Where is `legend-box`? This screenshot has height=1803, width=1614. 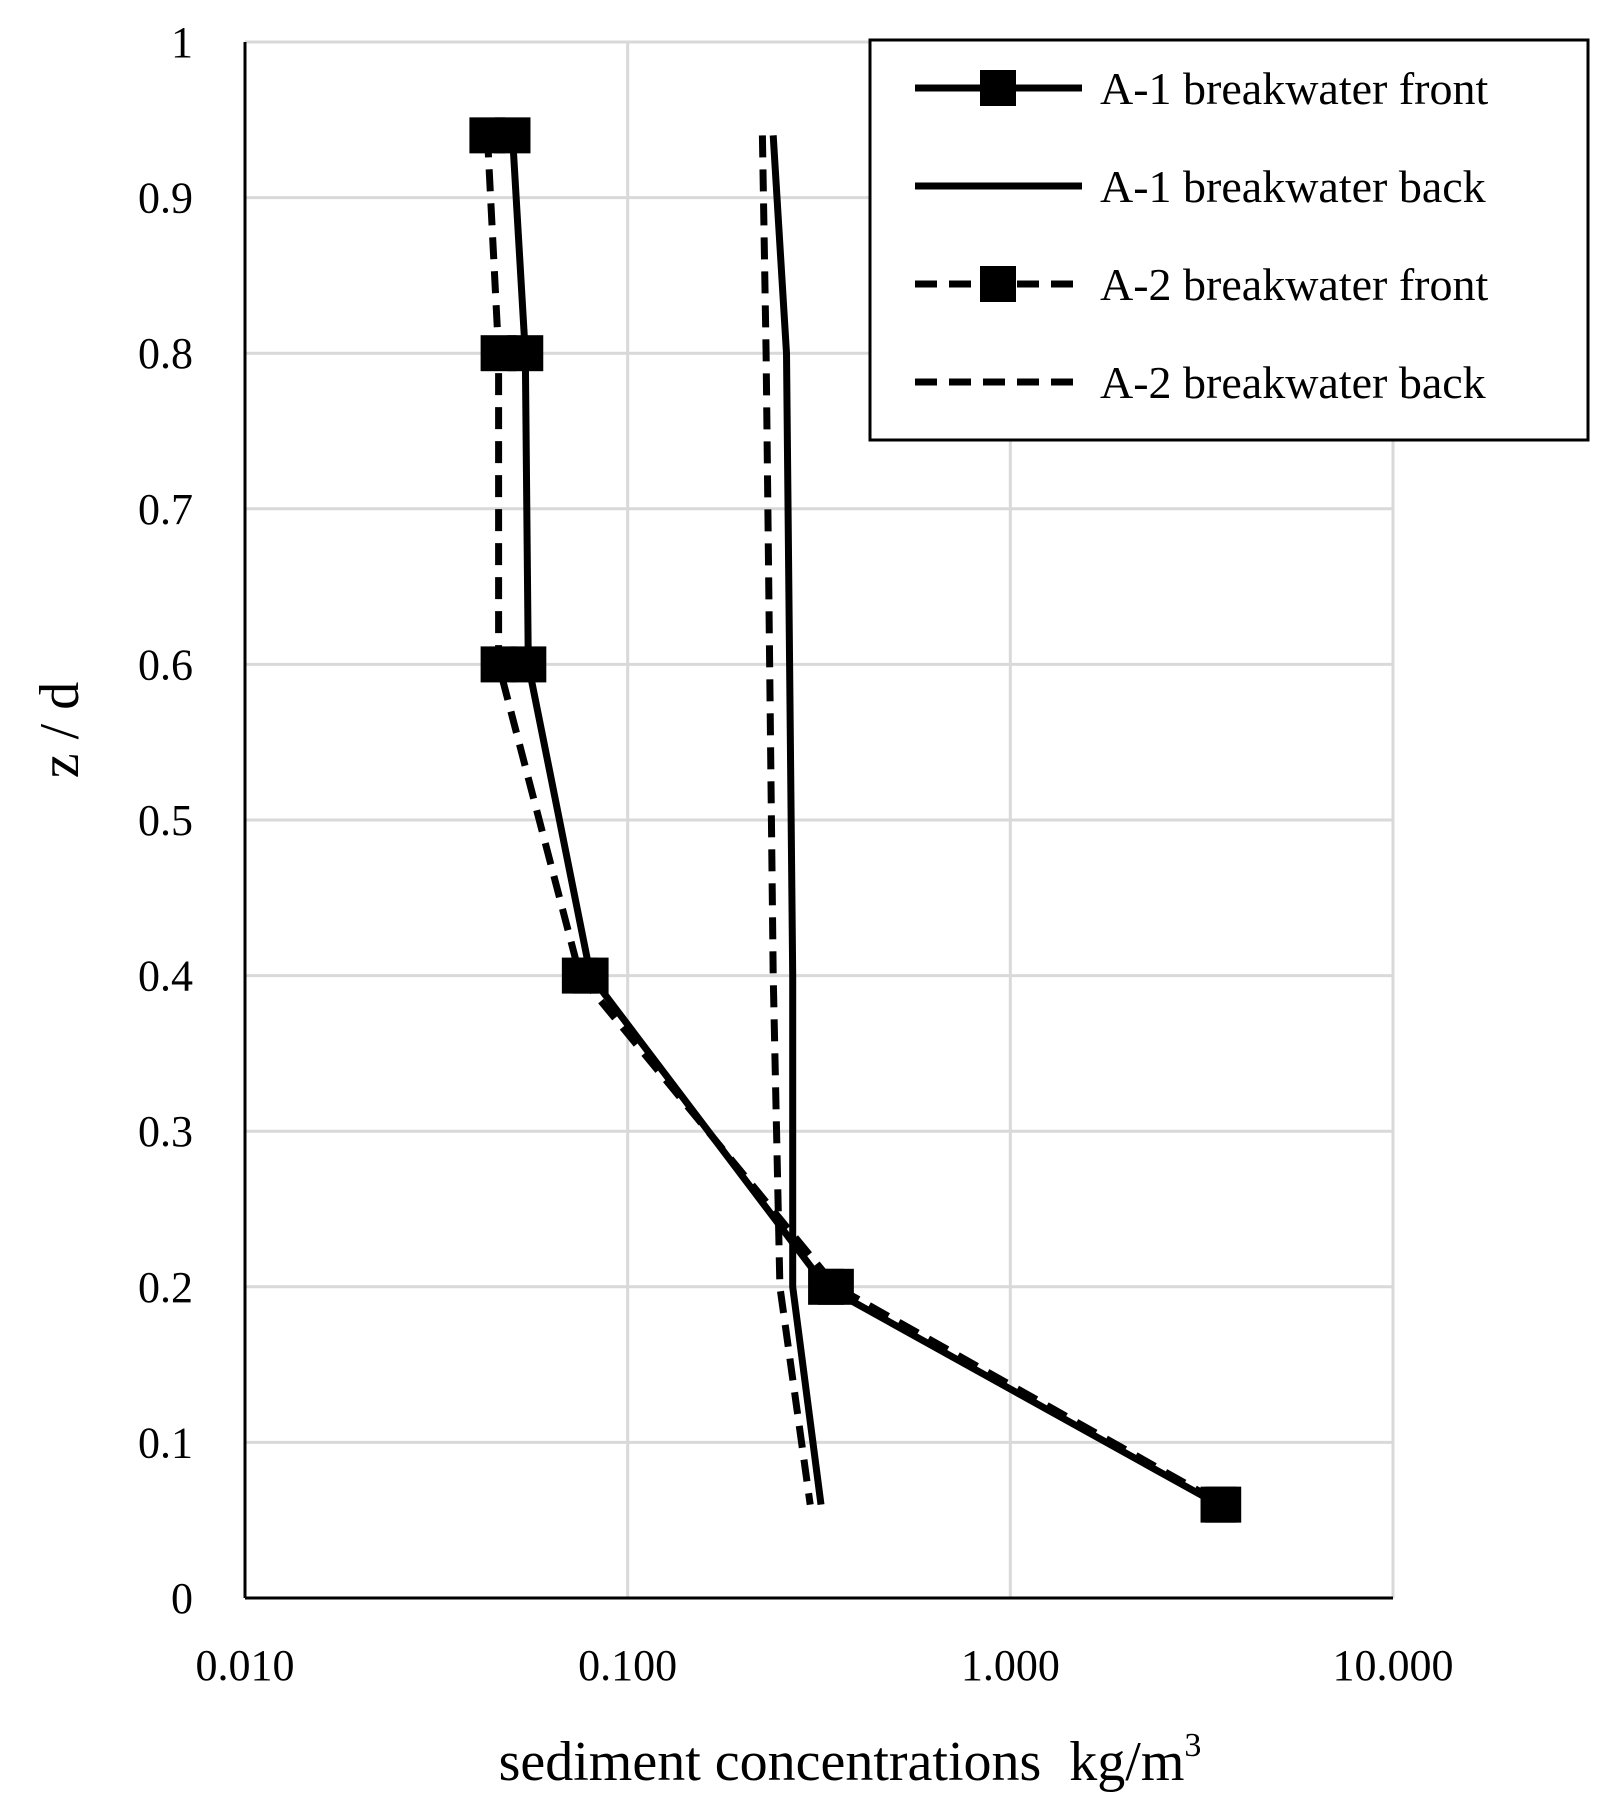
legend-box is located at coordinates (1229, 240).